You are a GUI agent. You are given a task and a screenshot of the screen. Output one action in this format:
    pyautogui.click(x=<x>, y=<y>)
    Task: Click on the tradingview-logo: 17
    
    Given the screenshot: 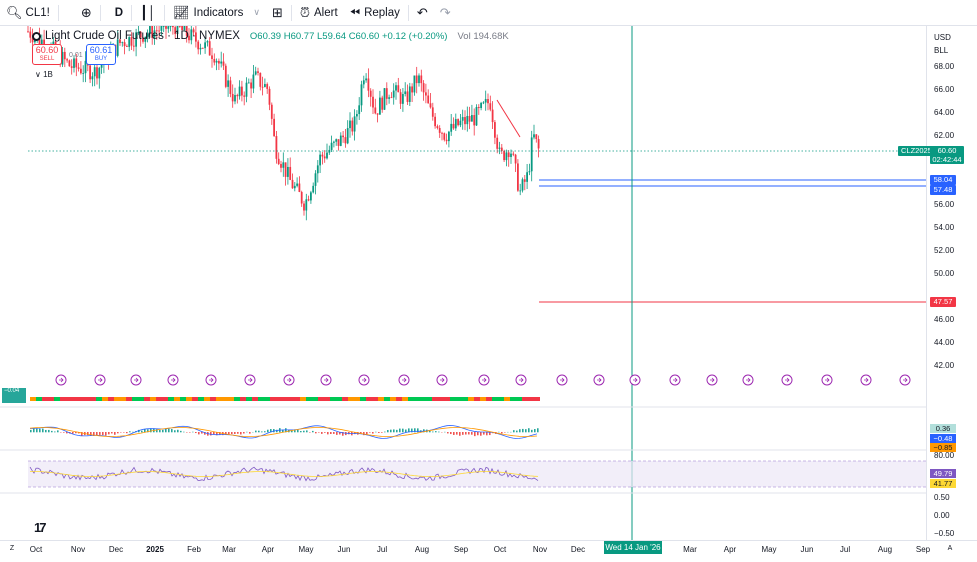 What is the action you would take?
    pyautogui.click(x=40, y=527)
    